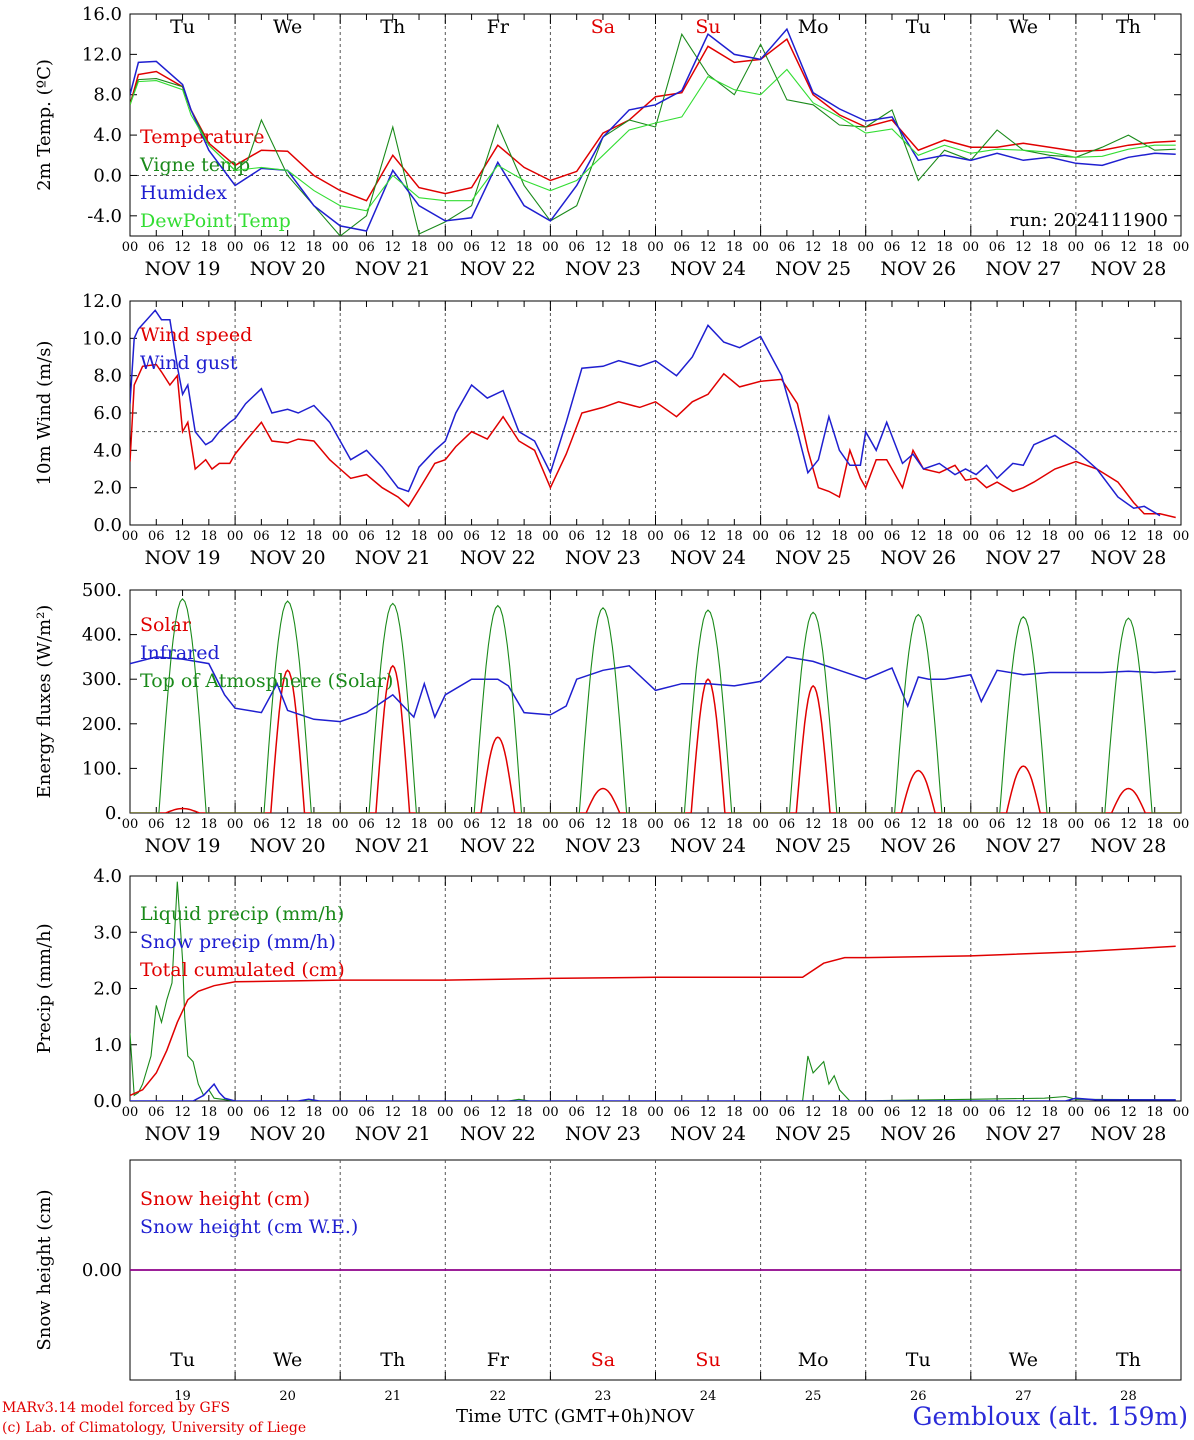  Describe the element at coordinates (102, 768) in the screenshot. I see `y-tick-label: 100.` at that location.